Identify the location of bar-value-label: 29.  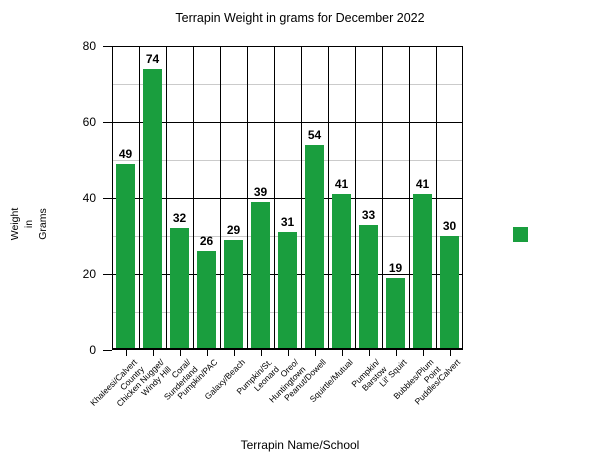
(233, 229).